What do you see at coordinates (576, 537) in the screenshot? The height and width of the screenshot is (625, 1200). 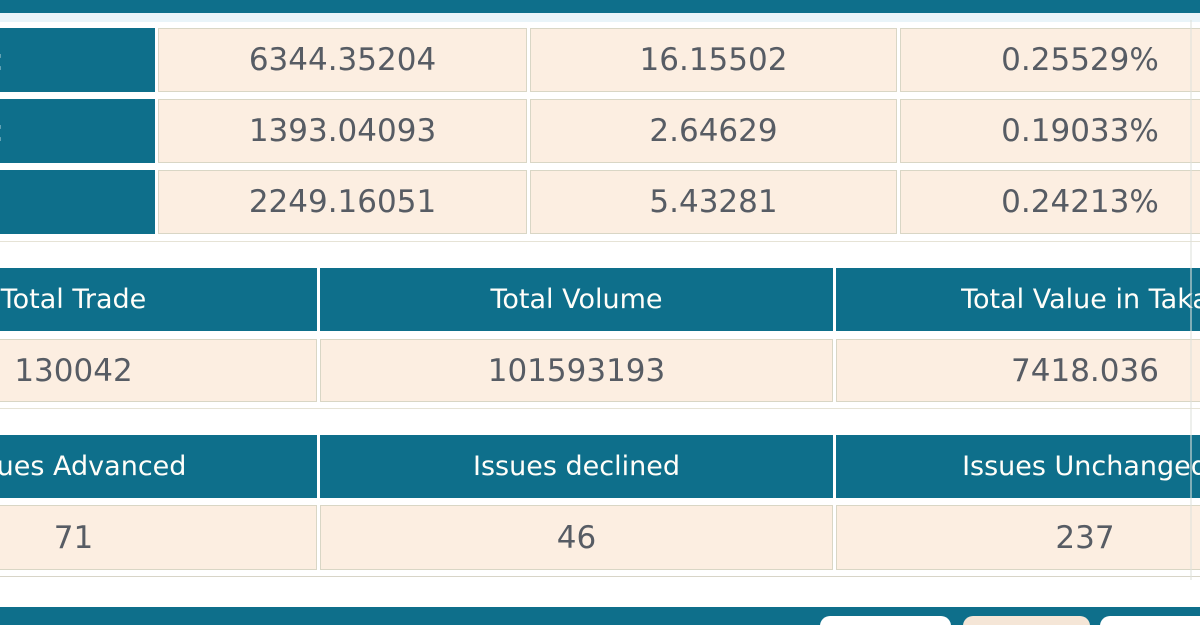 I see `issues-declined-value: 46` at bounding box center [576, 537].